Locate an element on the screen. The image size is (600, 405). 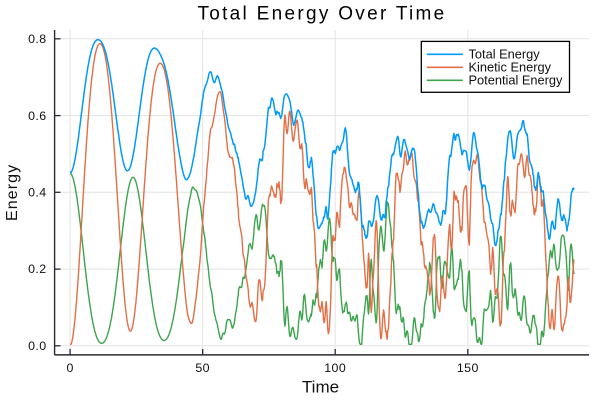
svg-text: Total Energy is located at coordinates (505, 54).